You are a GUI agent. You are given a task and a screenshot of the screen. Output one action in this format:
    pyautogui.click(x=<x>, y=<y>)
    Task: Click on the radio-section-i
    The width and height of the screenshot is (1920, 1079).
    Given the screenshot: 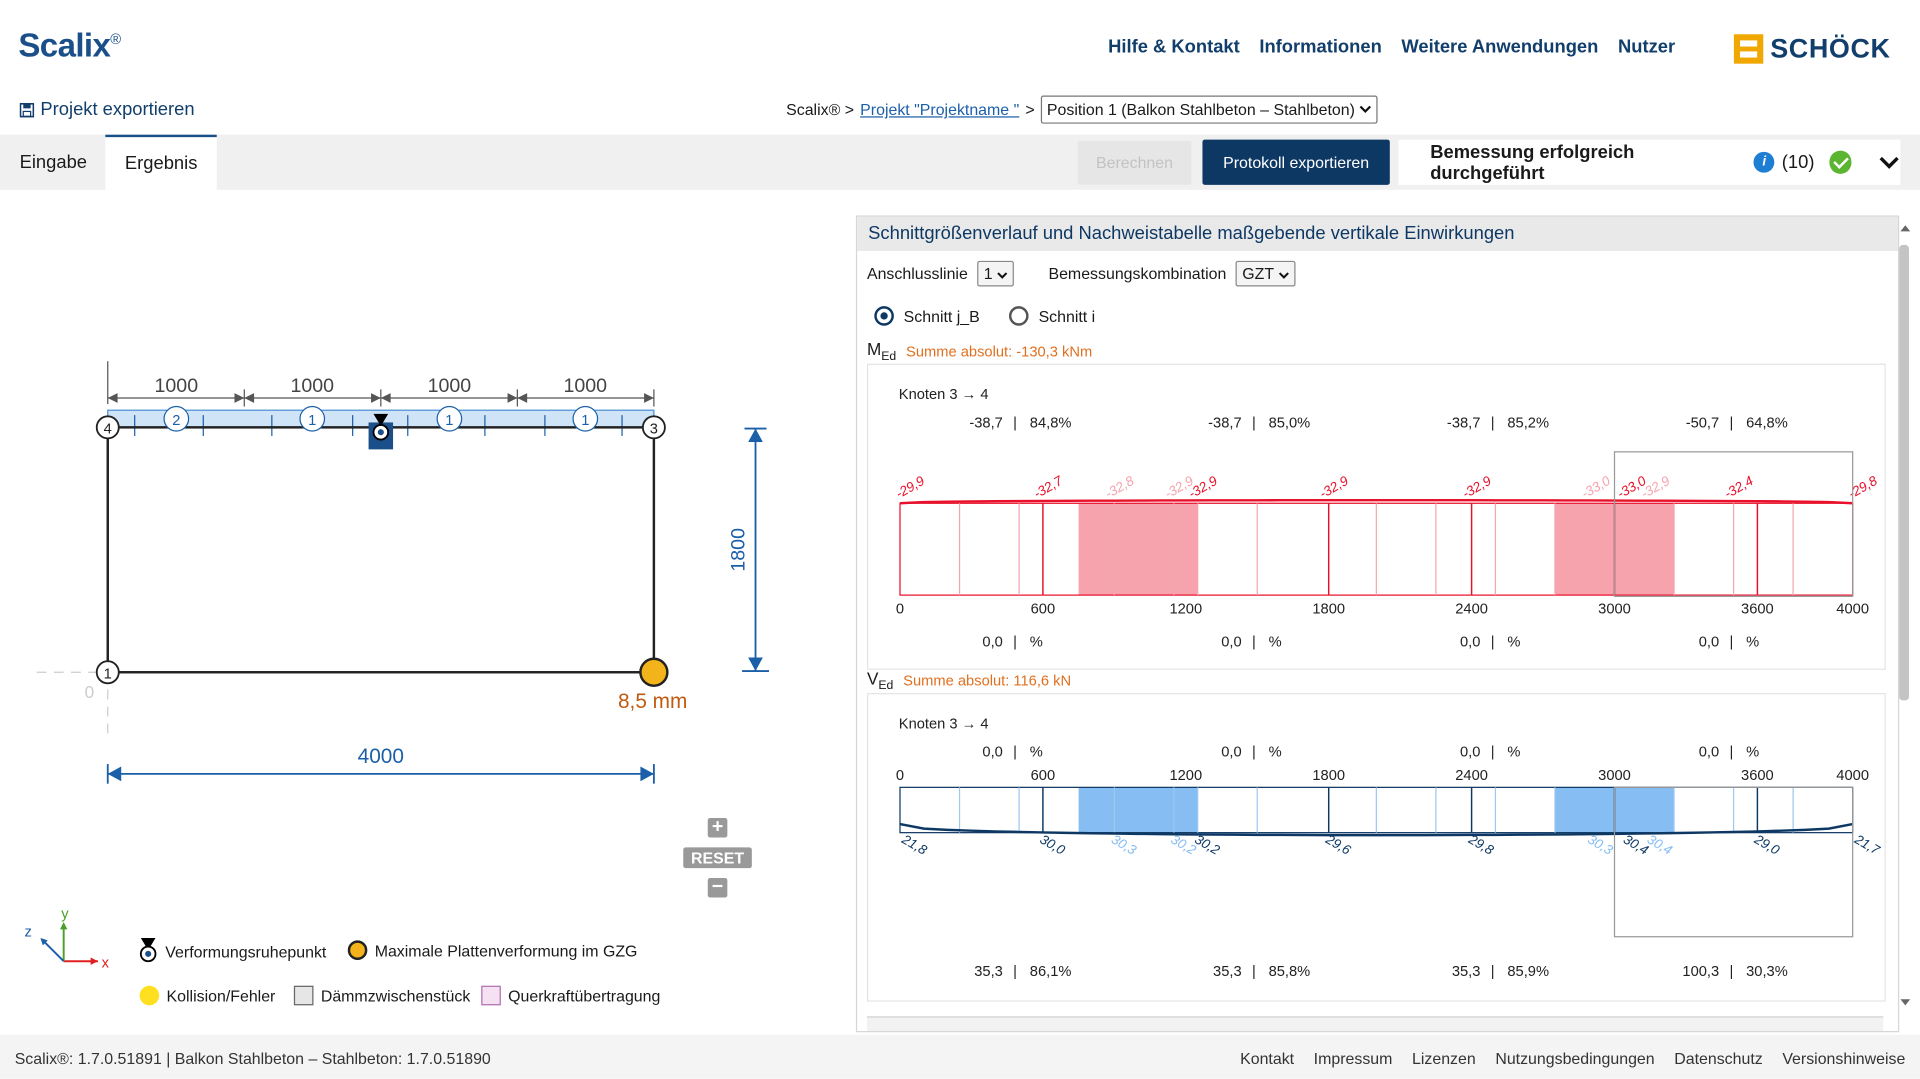 What is the action you would take?
    pyautogui.click(x=1019, y=316)
    